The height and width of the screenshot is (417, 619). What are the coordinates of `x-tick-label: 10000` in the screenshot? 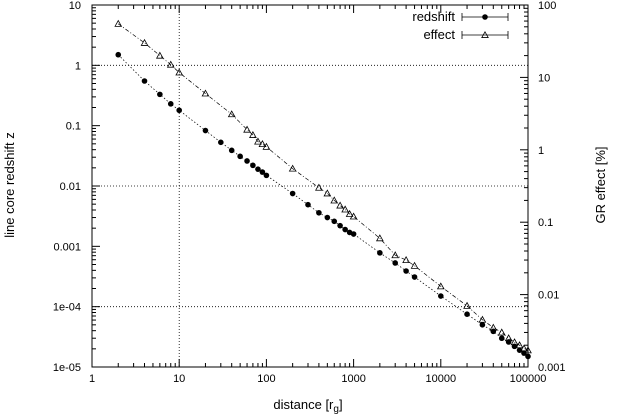 It's located at (441, 379).